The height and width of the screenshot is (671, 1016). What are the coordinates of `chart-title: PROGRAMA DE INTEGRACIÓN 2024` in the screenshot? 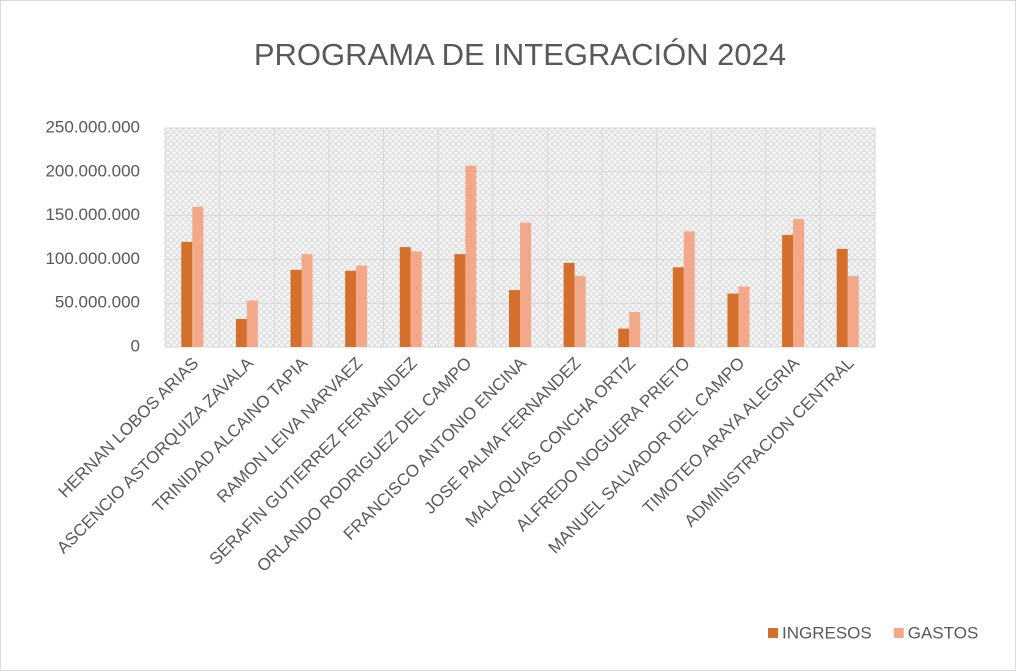 It's located at (520, 54).